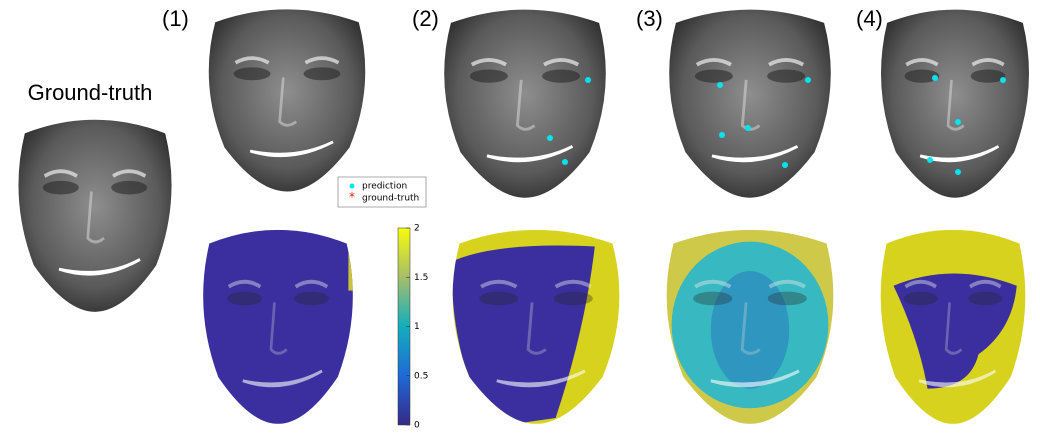 The width and height of the screenshot is (1040, 436). Describe the element at coordinates (417, 426) in the screenshot. I see `colorbar-tick-label: 0` at that location.